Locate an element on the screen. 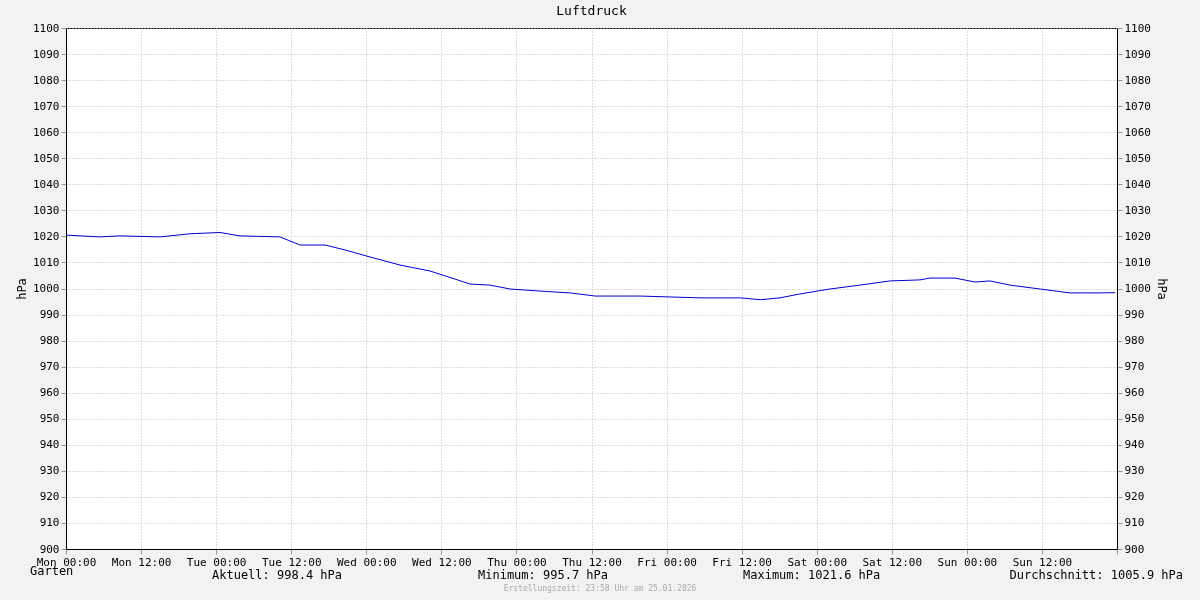 The image size is (1200, 600). y-tick-label: 990 is located at coordinates (49, 315).